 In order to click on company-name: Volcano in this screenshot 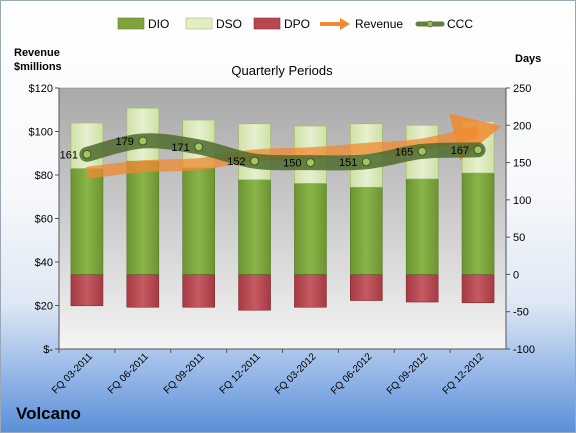, I will do `click(48, 413)`.